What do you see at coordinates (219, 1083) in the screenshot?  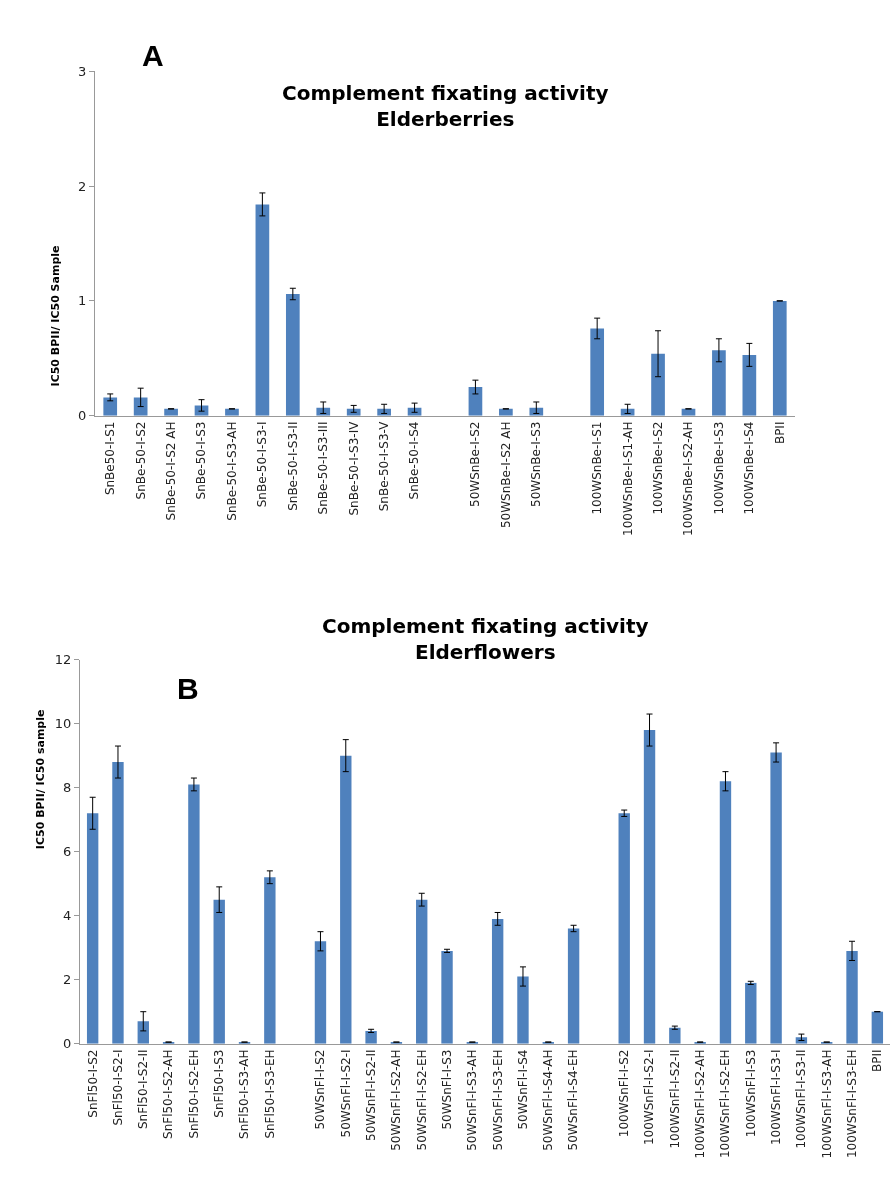 I see `x-tick-label: SnFl50-I-S3` at bounding box center [219, 1083].